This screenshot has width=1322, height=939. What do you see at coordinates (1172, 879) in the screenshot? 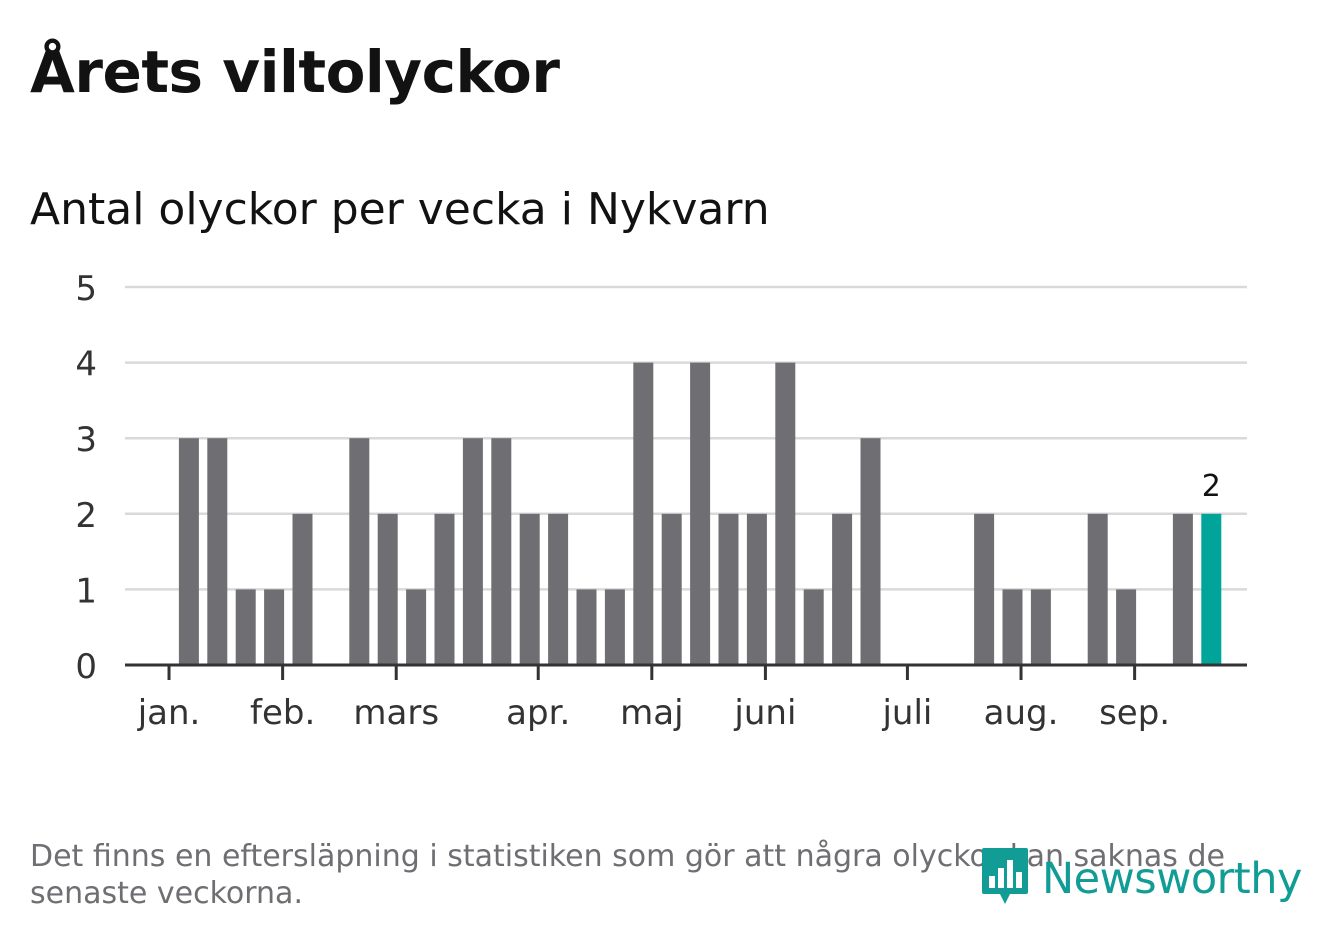
I see `logo-text: Newsworthy` at bounding box center [1172, 879].